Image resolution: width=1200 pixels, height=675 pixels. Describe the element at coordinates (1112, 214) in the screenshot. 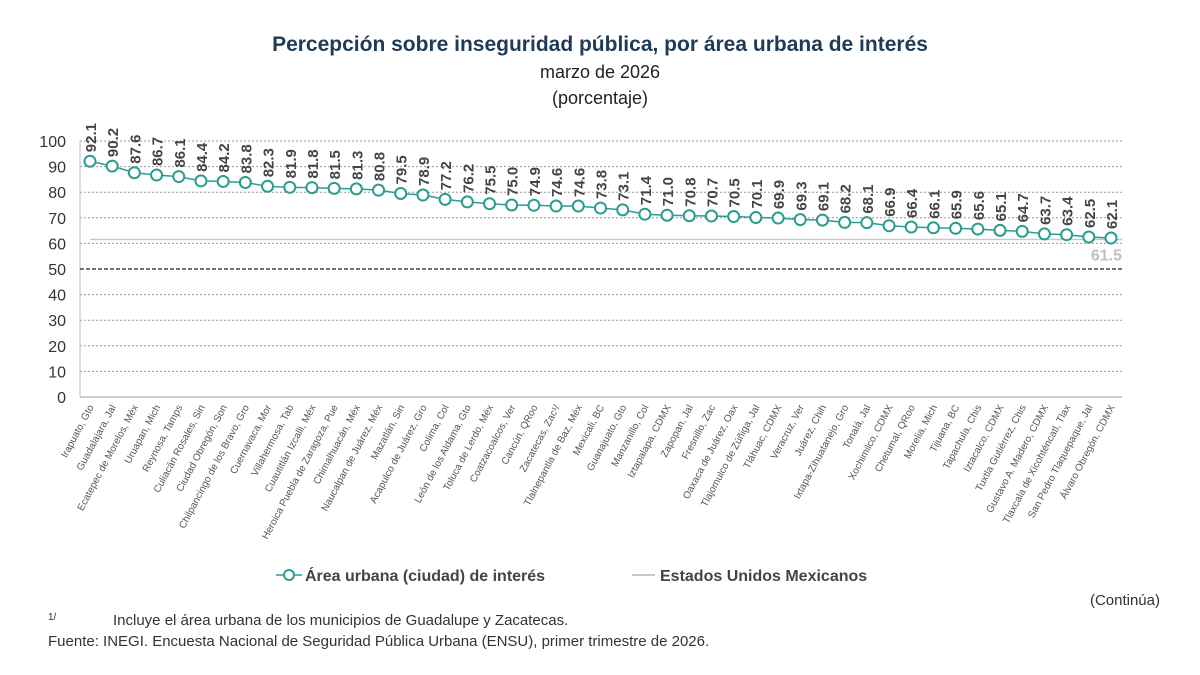

I see `data-label: 62.1` at that location.